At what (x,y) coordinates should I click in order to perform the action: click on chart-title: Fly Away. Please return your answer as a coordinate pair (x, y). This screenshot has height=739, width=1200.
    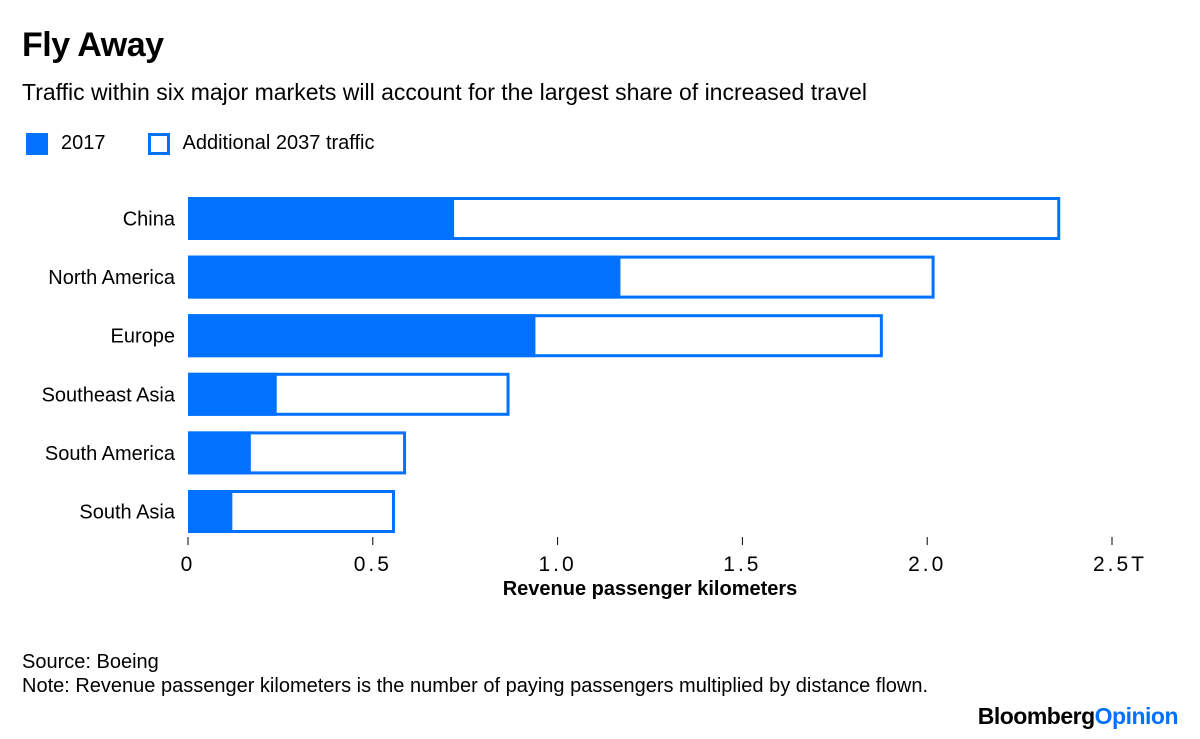
    Looking at the image, I should click on (93, 45).